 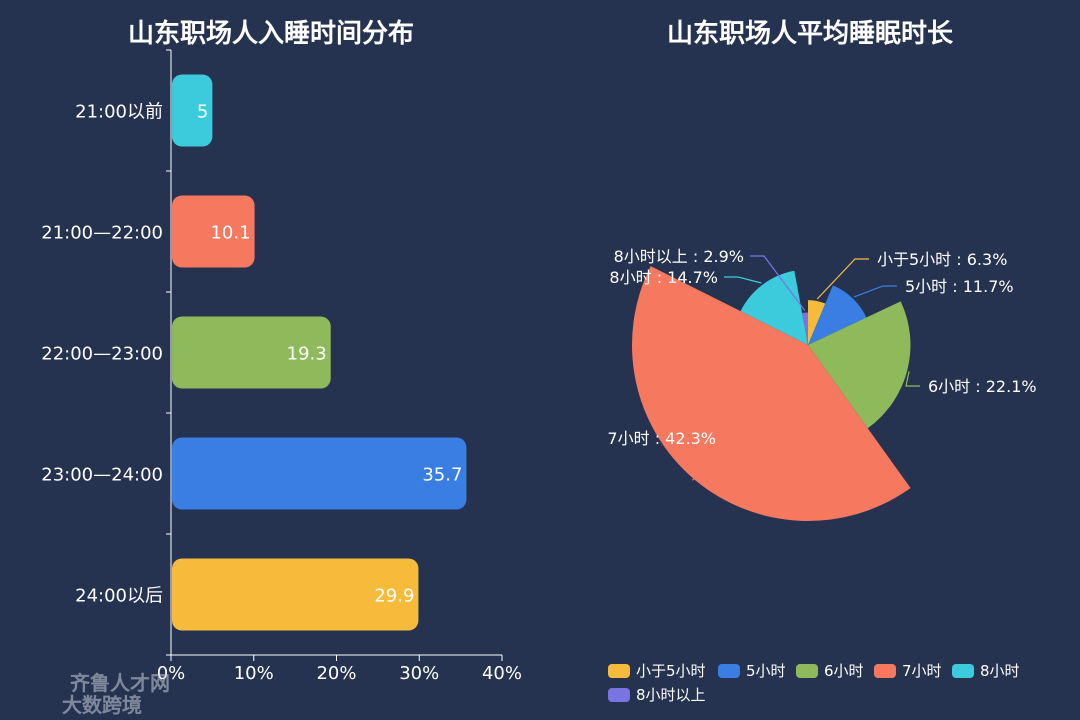 What do you see at coordinates (766, 671) in the screenshot?
I see `legend-label: 5小时` at bounding box center [766, 671].